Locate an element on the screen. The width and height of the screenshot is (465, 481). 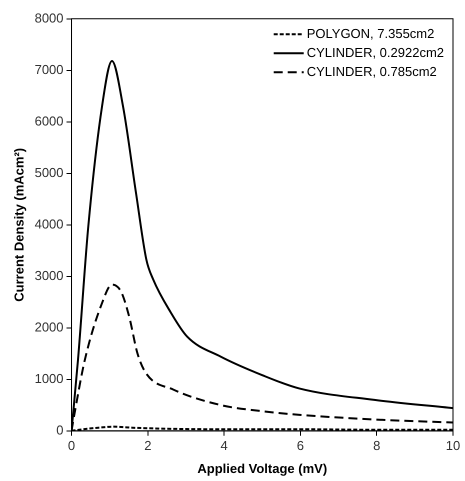
legend-label: POLYGON, 7.355cm2 is located at coordinates (370, 33).